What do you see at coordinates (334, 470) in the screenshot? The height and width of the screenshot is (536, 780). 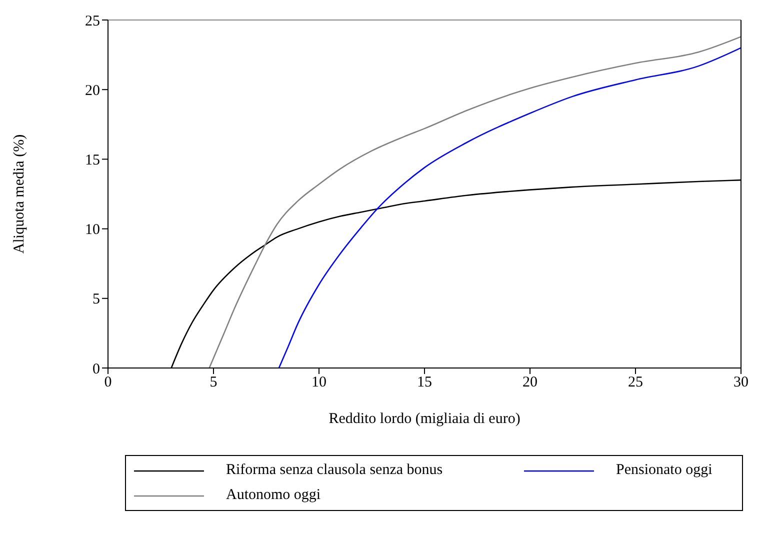 I see `legend-label: Riforma senza clausola senza bonus` at bounding box center [334, 470].